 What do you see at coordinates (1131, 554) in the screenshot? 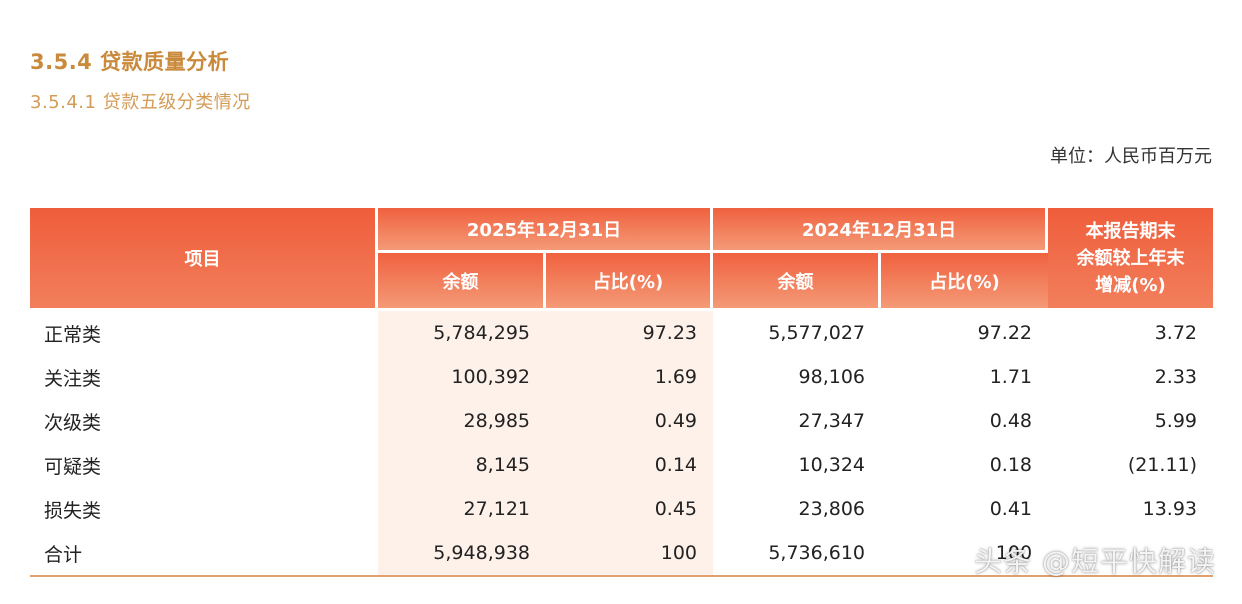
I see `cell-change` at bounding box center [1131, 554].